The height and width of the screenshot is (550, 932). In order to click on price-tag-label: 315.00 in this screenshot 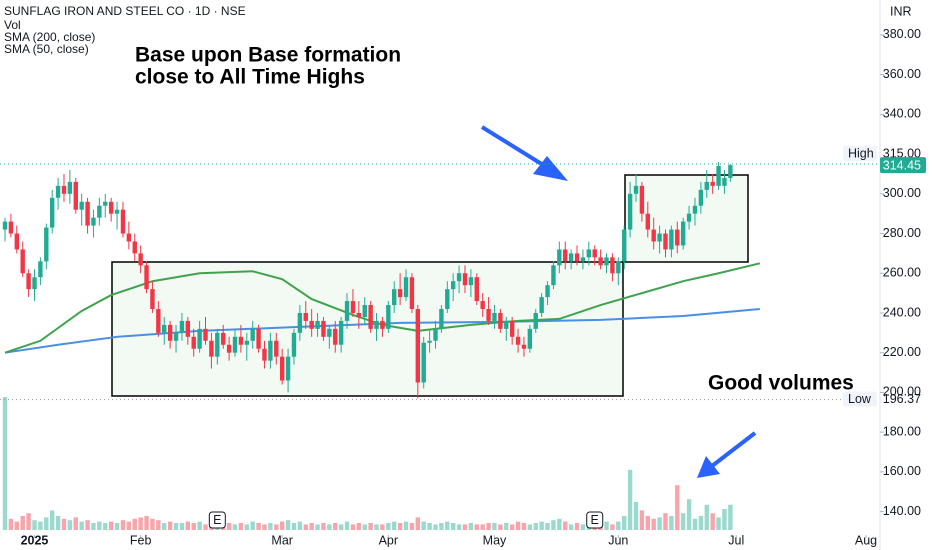, I will do `click(902, 153)`.